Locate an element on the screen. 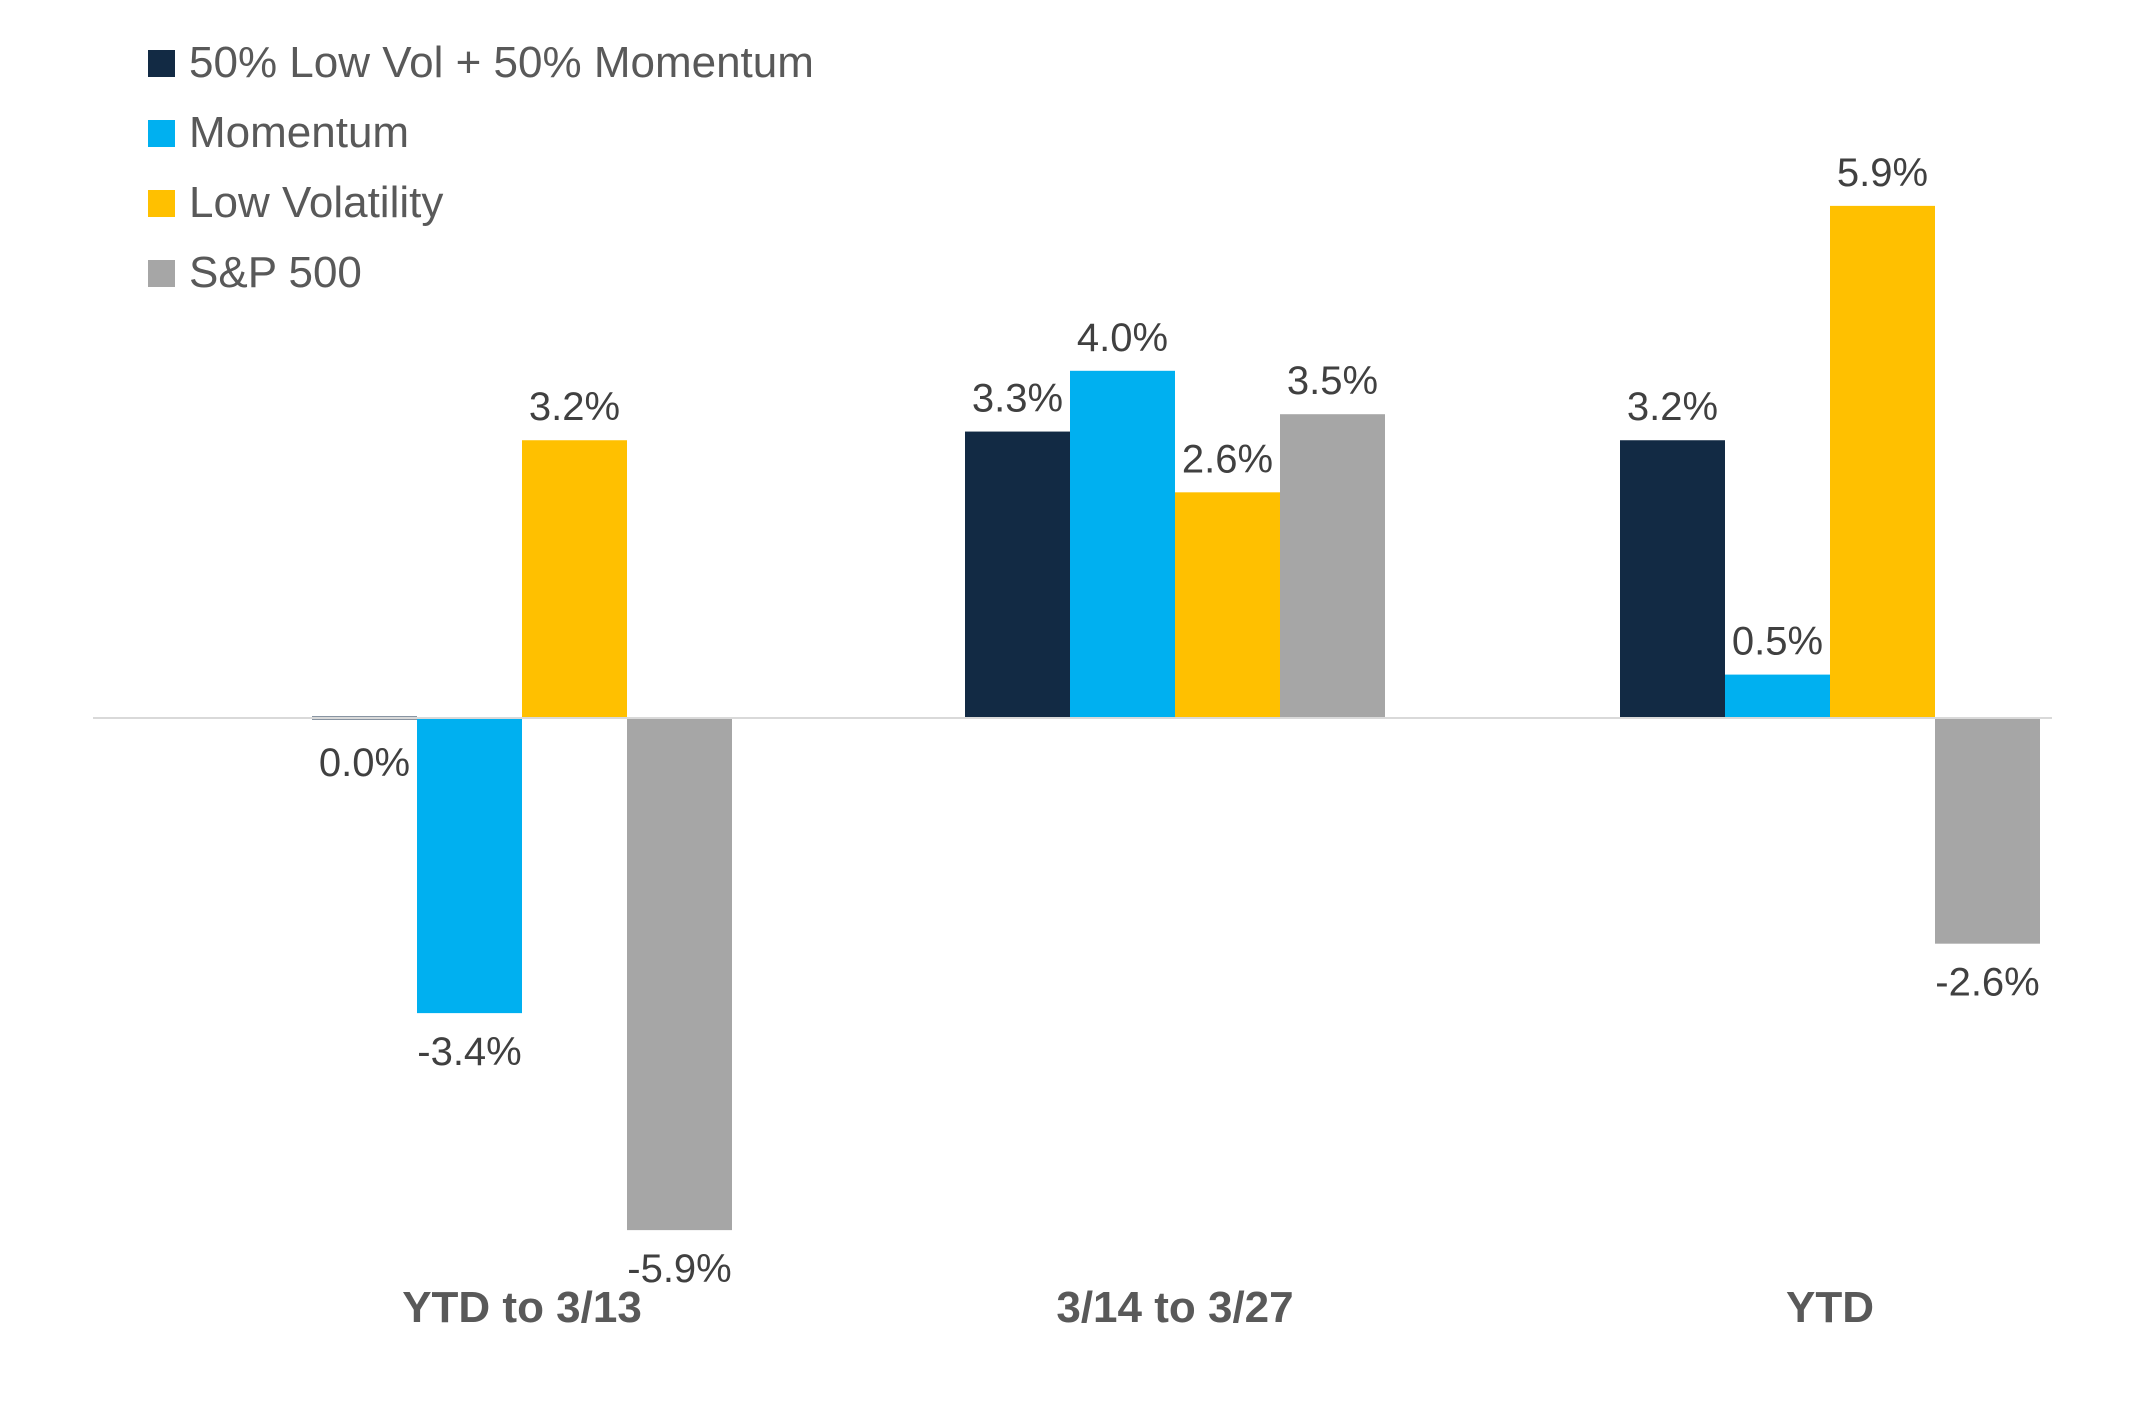 The height and width of the screenshot is (1408, 2145). legend-item: Momentum is located at coordinates (481, 133).